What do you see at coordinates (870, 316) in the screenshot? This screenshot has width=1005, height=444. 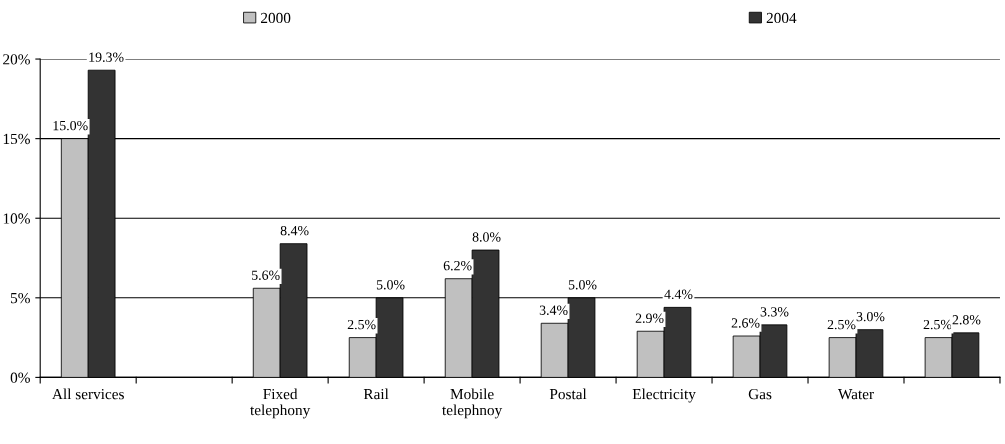 I see `data-label: 3.0%` at bounding box center [870, 316].